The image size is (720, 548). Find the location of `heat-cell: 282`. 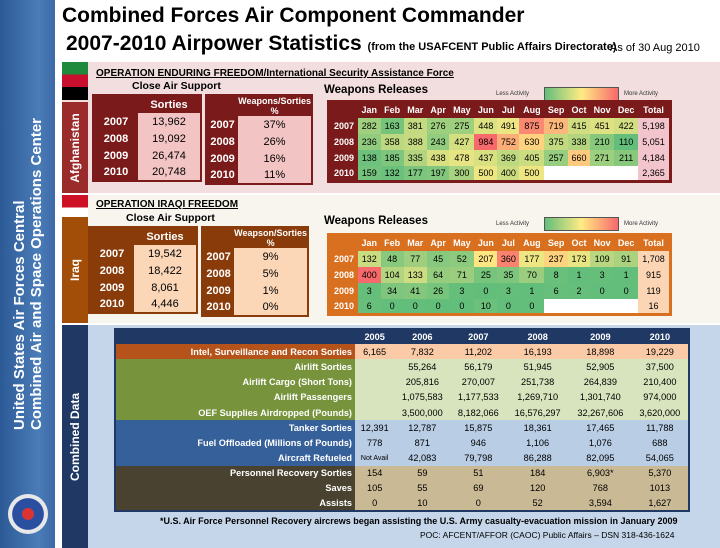

heat-cell: 282 is located at coordinates (369, 125).